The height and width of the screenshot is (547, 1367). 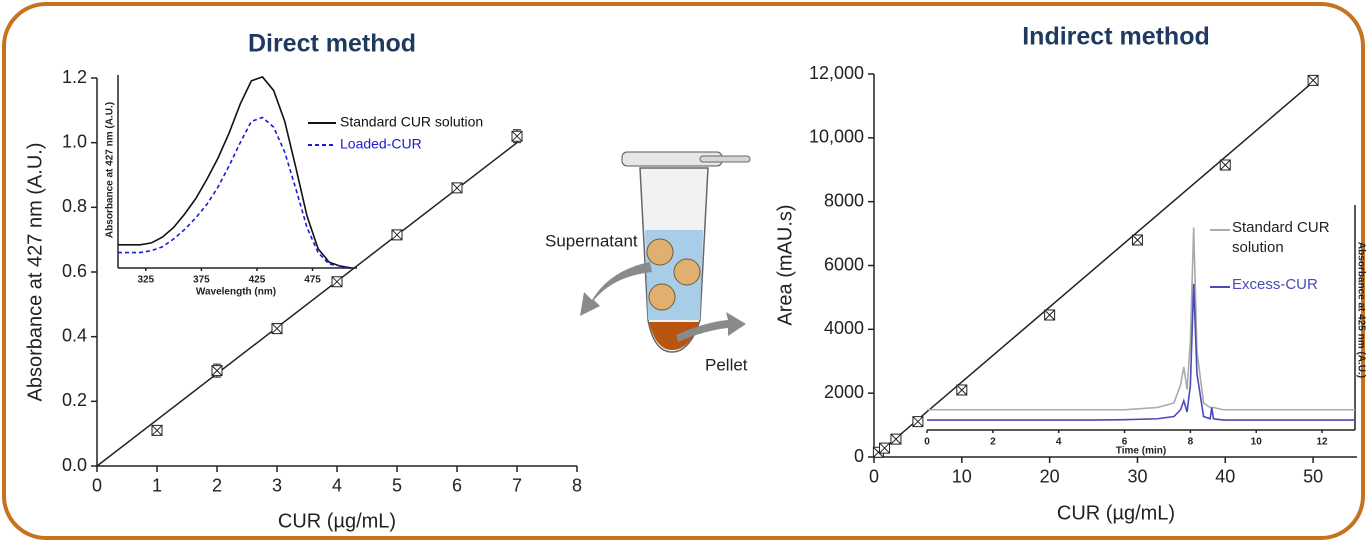 I want to click on y-tick-label: 0.8, so click(x=74, y=206).